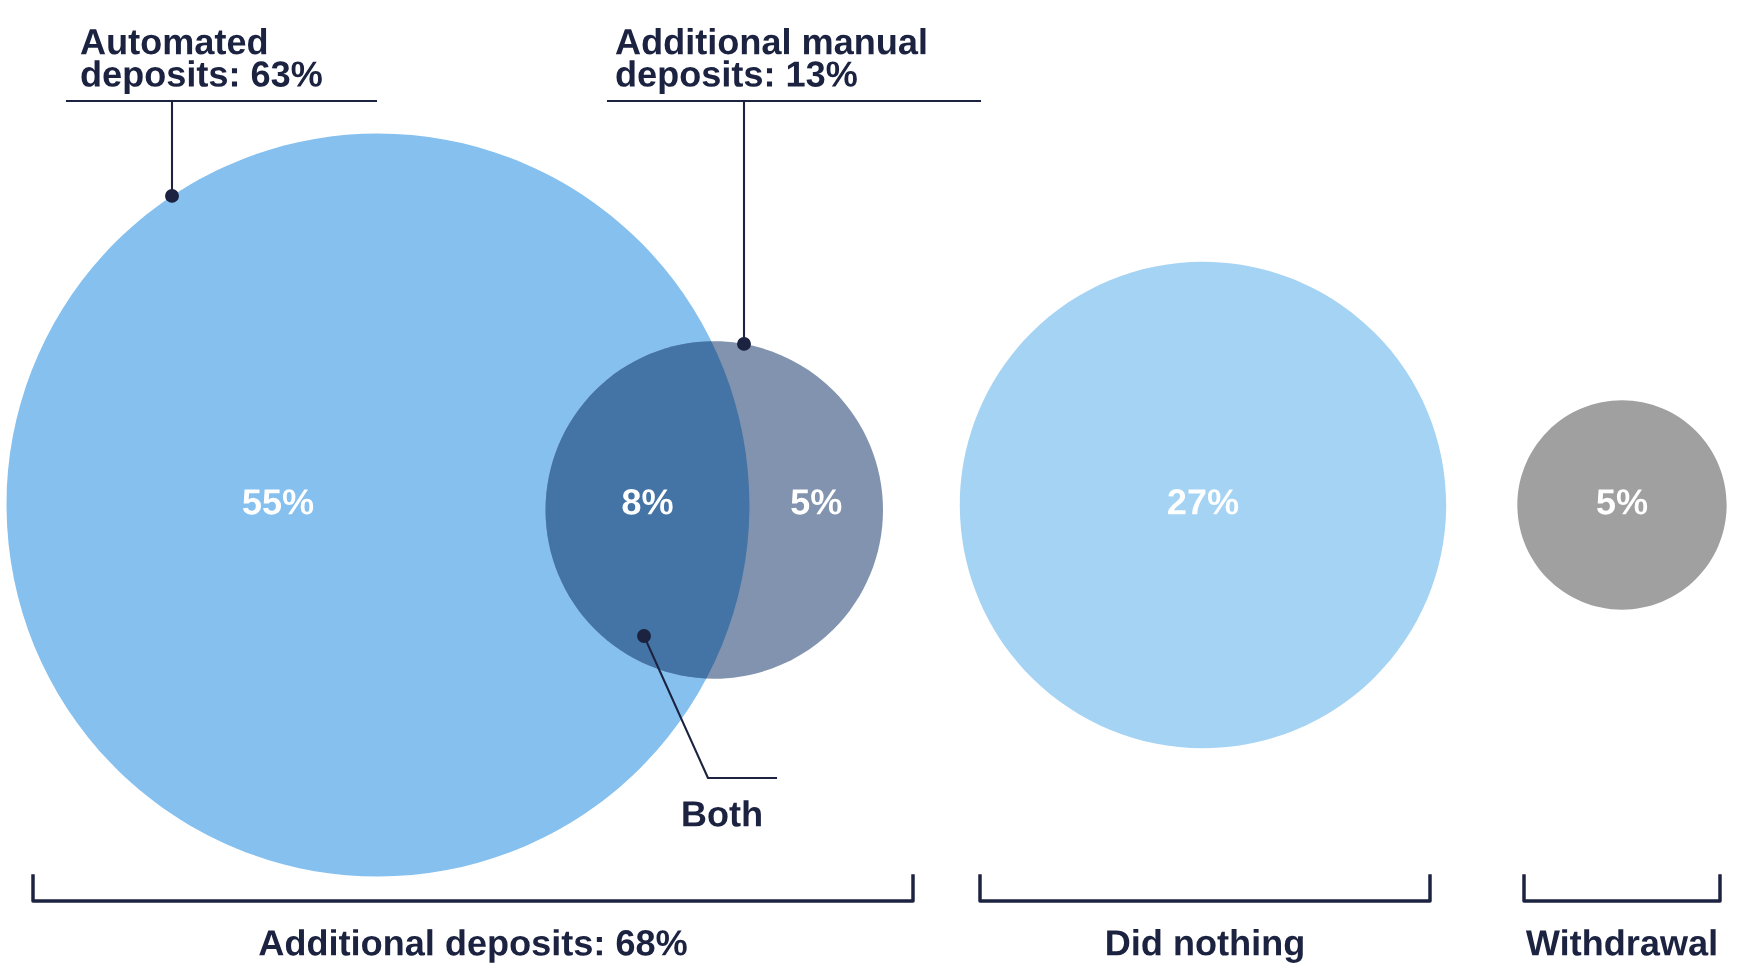 The height and width of the screenshot is (968, 1742). I want to click on text: Withdrawal, so click(1620, 942).